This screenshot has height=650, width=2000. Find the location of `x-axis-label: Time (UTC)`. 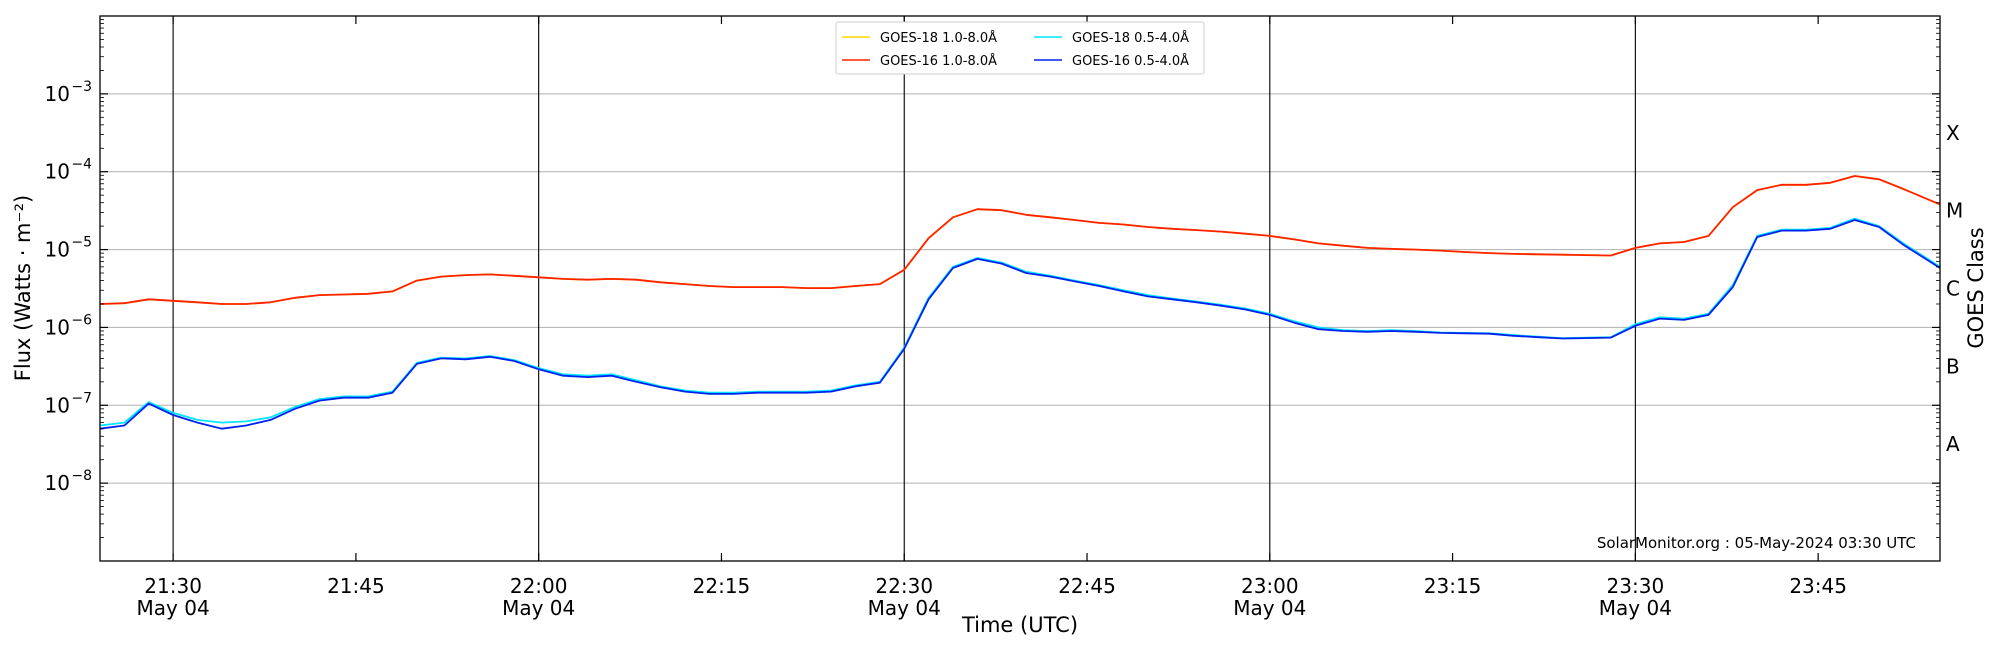

x-axis-label: Time (UTC) is located at coordinates (1019, 625).